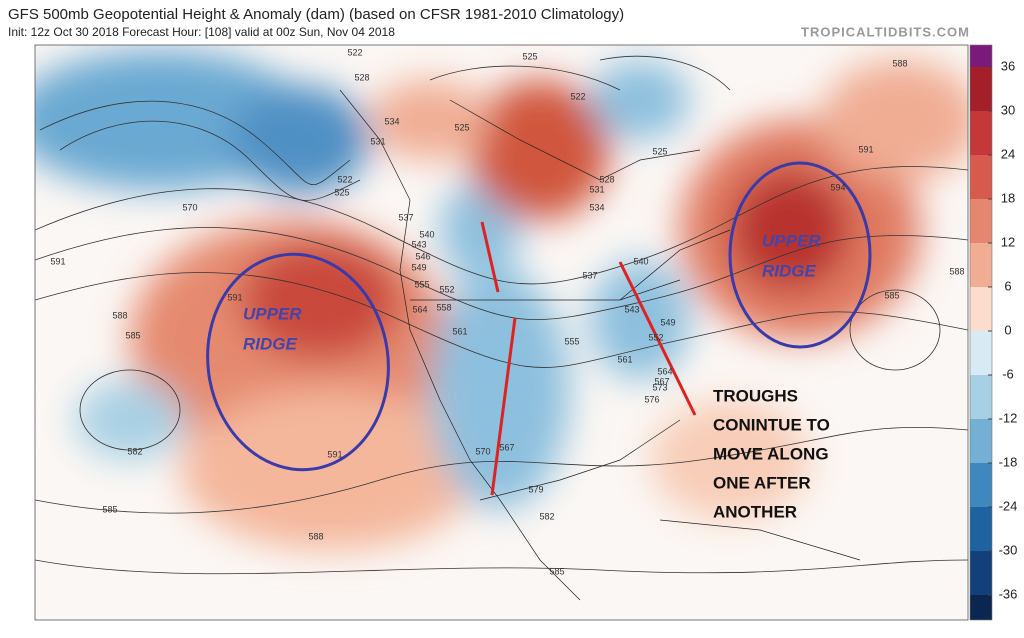 The height and width of the screenshot is (638, 1024). What do you see at coordinates (659, 387) in the screenshot?
I see `contour-label: 573` at bounding box center [659, 387].